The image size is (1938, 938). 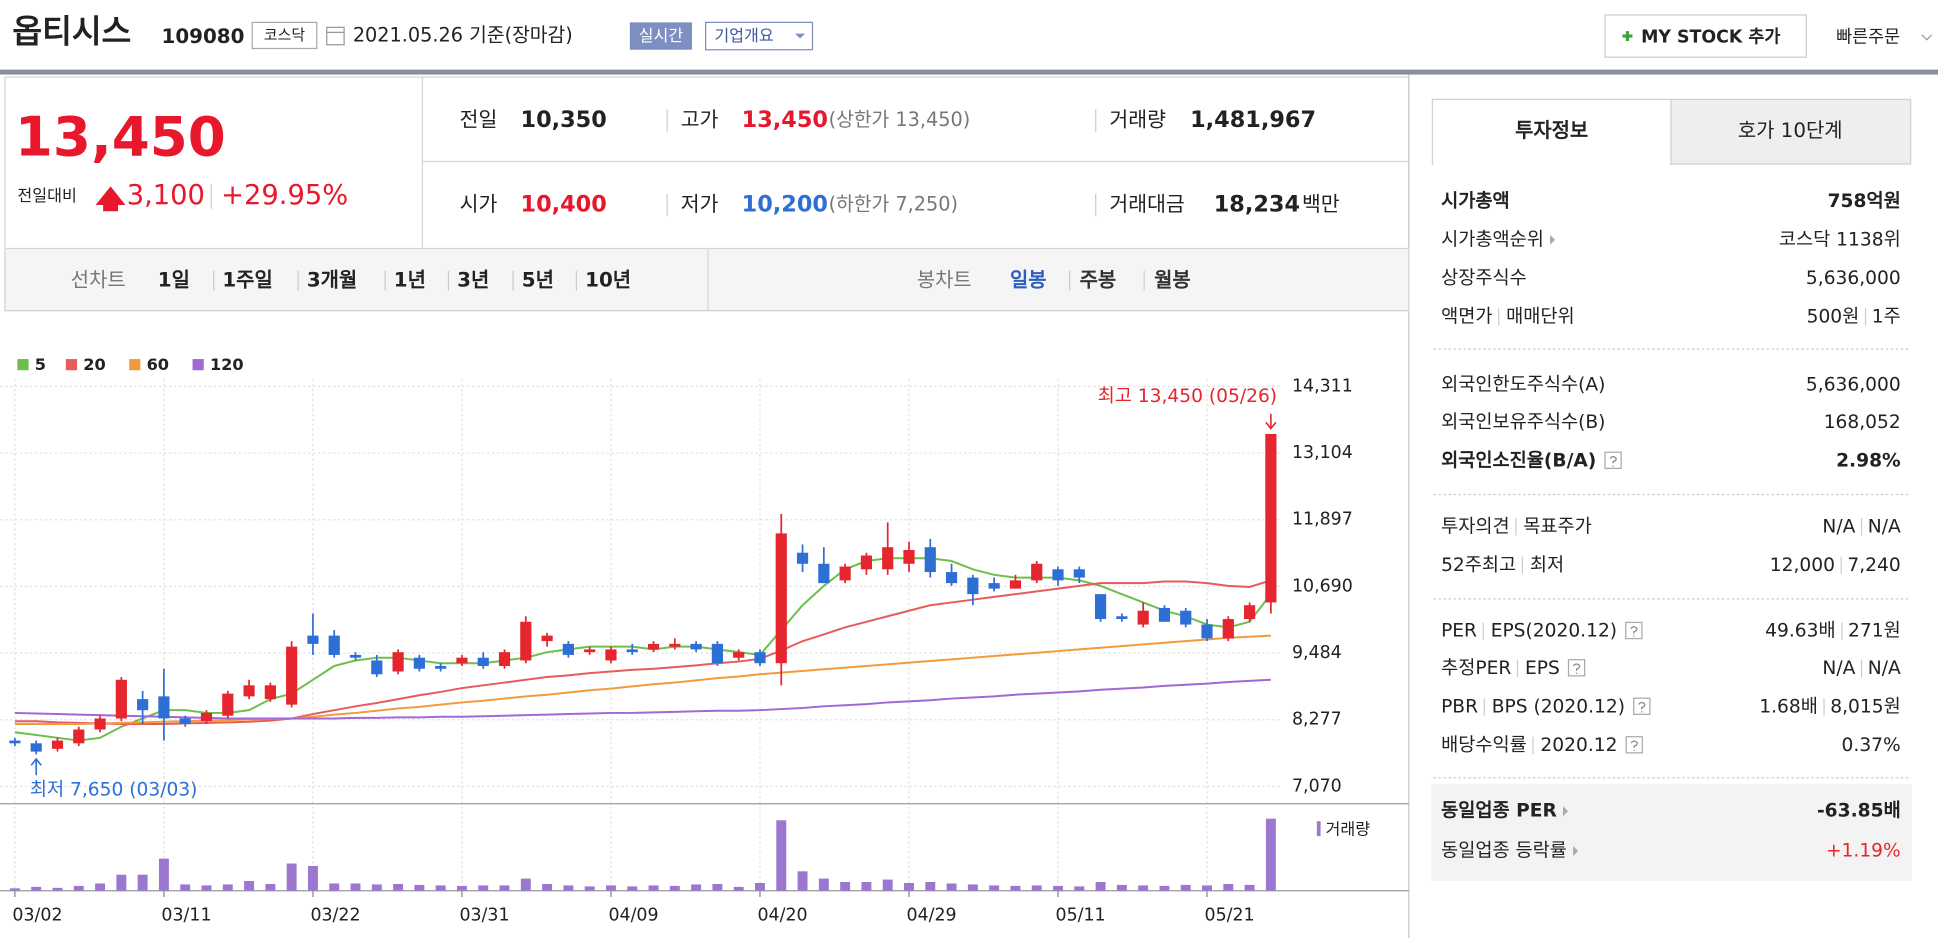 What do you see at coordinates (1578, 745) in the screenshot?
I see `info-label: 2020.12` at bounding box center [1578, 745].